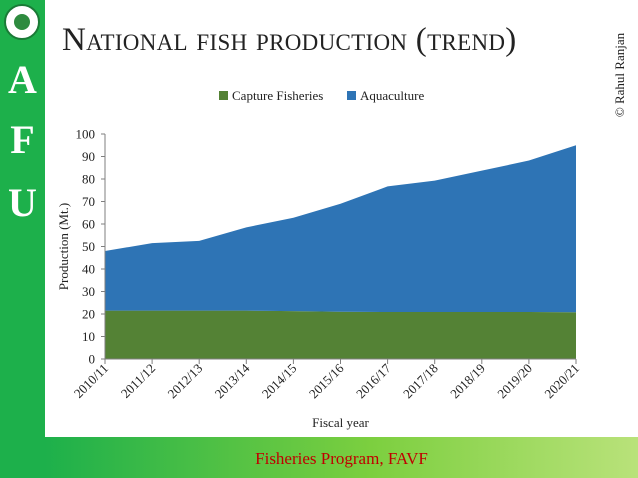  Describe the element at coordinates (326, 380) in the screenshot. I see `x-tick-label: 2015/16` at that location.